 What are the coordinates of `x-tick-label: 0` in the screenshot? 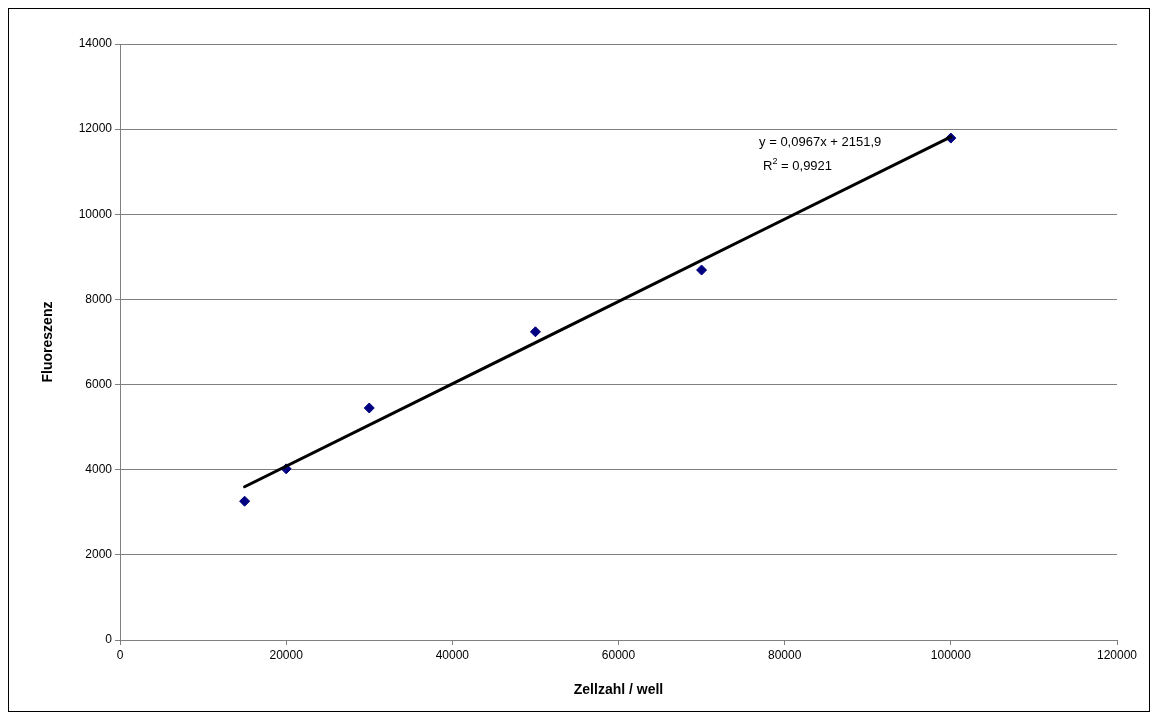 It's located at (120, 654).